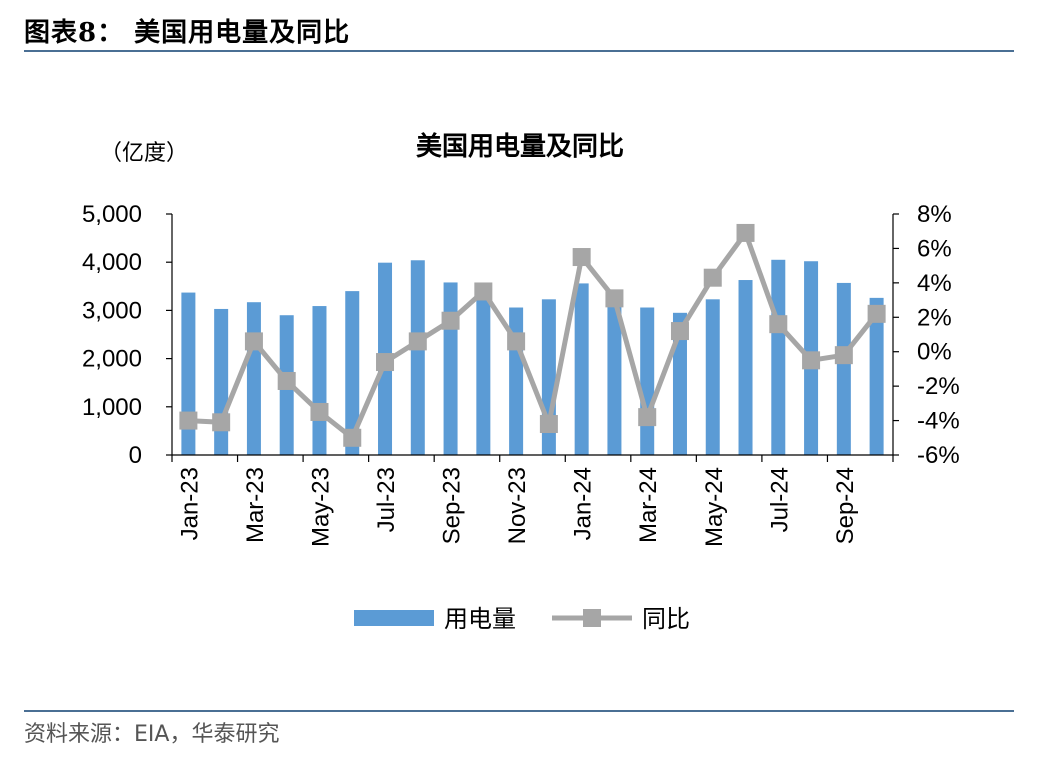  Describe the element at coordinates (592, 618) in the screenshot. I see `legend-swatch-marker` at that location.